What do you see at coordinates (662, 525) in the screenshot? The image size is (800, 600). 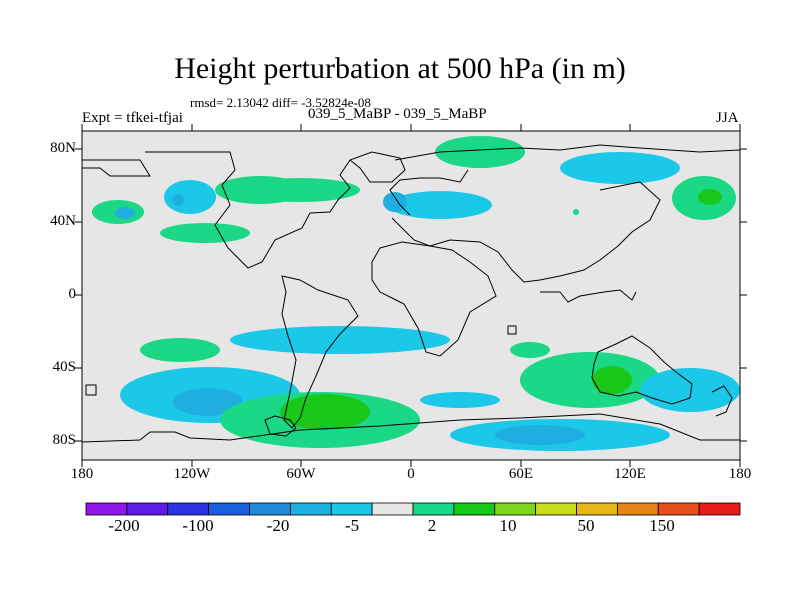 I see `colorbar-label: 150` at bounding box center [662, 525].